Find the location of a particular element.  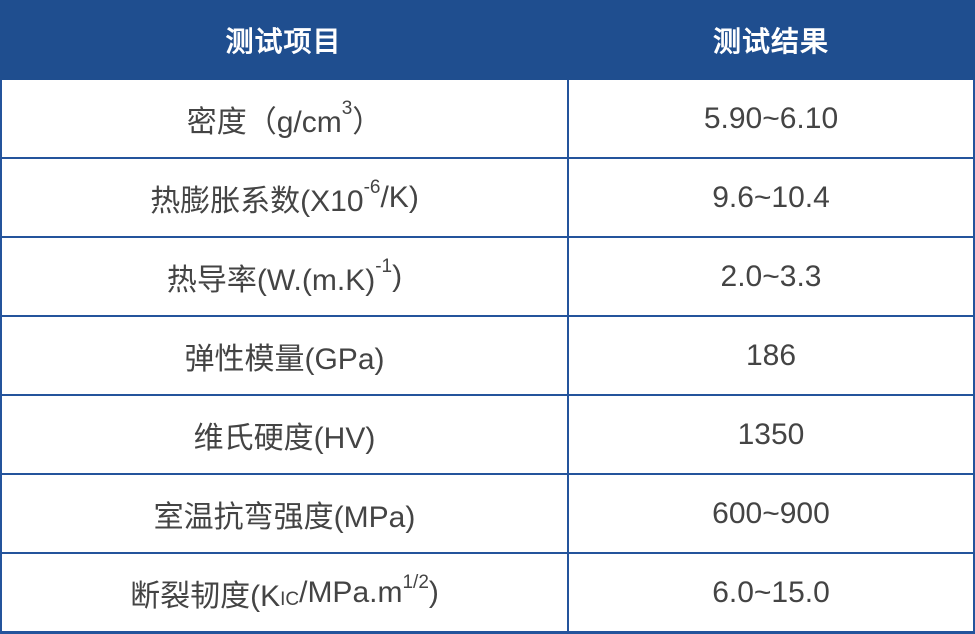

table-row: 热膨胀系数(X10 -6/K) 9.6~10.4 is located at coordinates (487, 198).